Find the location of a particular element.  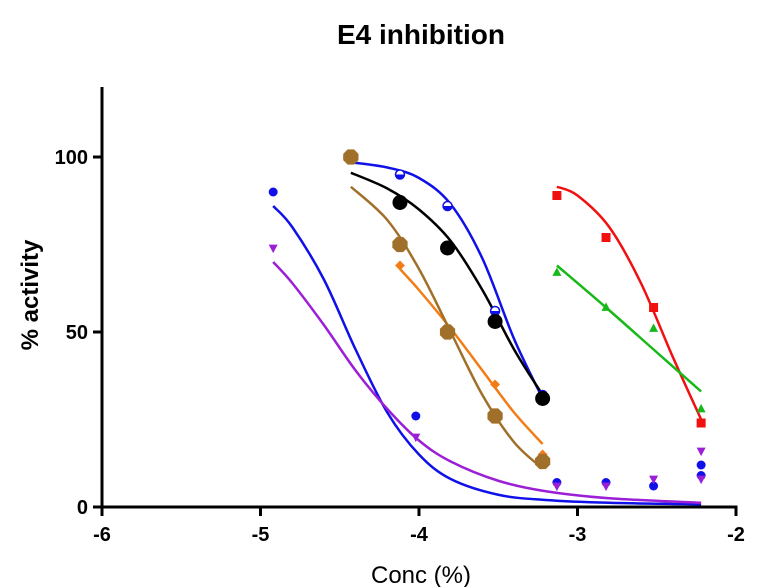

x-tick-label: -2 is located at coordinates (736, 535).